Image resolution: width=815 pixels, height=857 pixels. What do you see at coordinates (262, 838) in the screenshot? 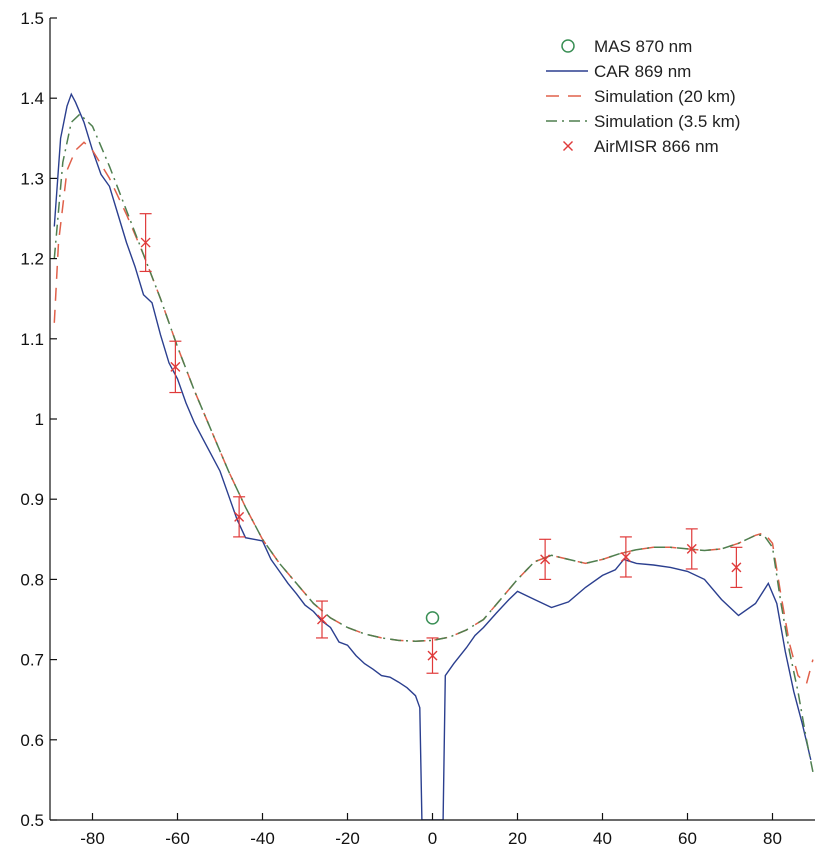
I see `x-tick-label: -40` at bounding box center [262, 838].